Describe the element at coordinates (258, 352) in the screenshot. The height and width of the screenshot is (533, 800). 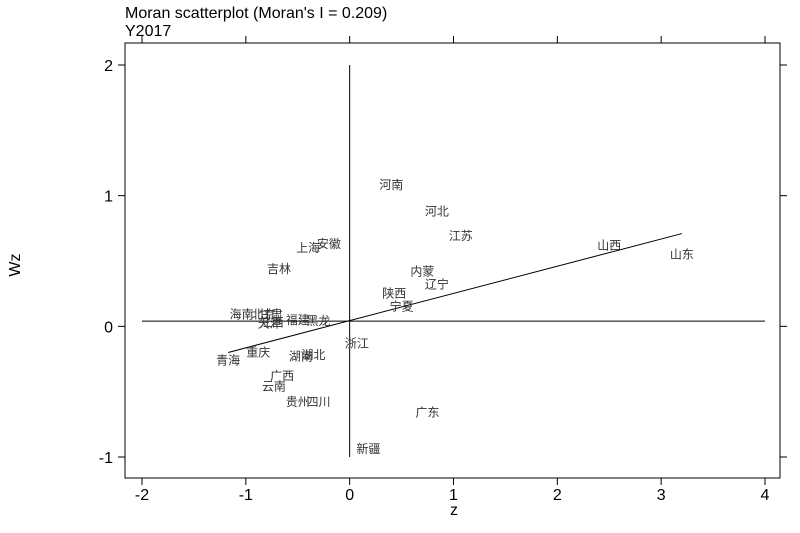
I see `point-label: 重庆` at that location.